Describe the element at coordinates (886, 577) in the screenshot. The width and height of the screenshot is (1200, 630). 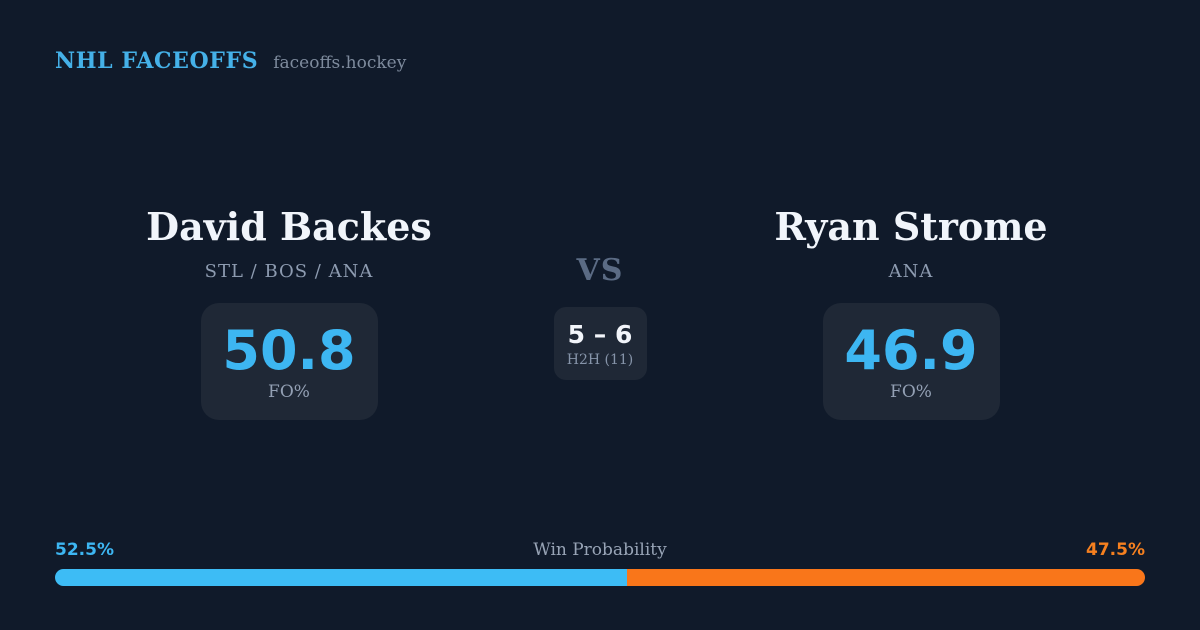
I see `win-probability-bar-right` at that location.